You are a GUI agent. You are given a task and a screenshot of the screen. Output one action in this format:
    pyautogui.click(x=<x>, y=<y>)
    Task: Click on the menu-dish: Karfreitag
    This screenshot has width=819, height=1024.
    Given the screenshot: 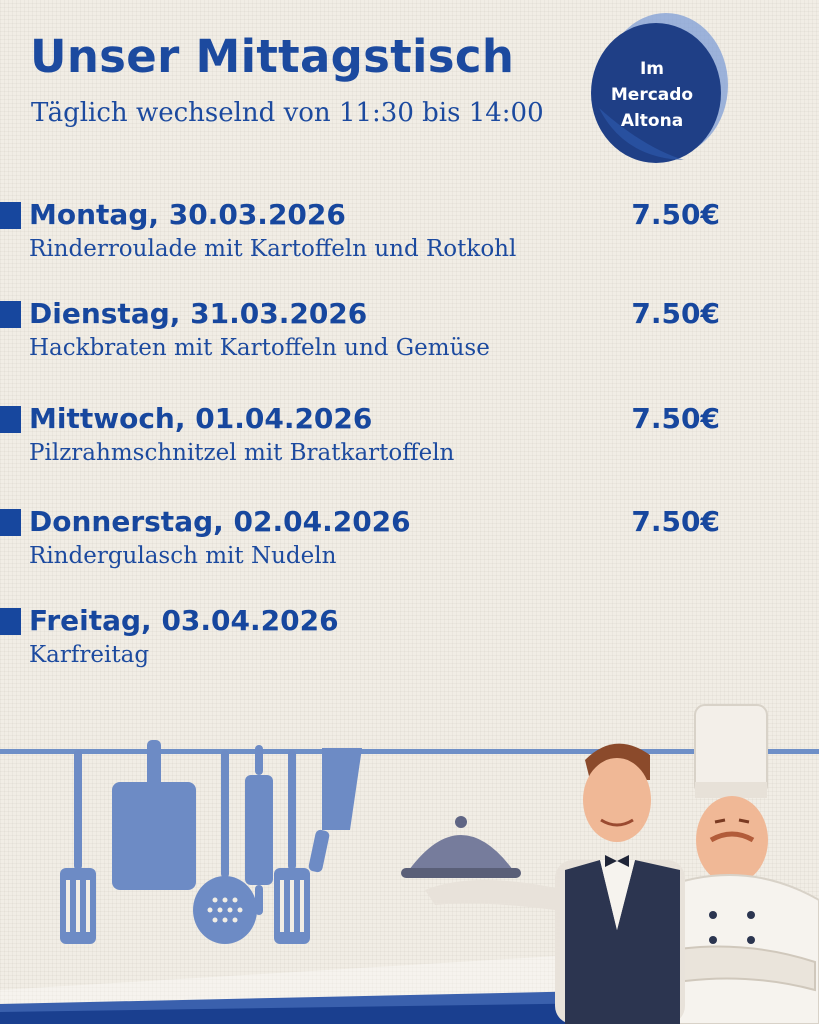 What is the action you would take?
    pyautogui.click(x=89, y=655)
    